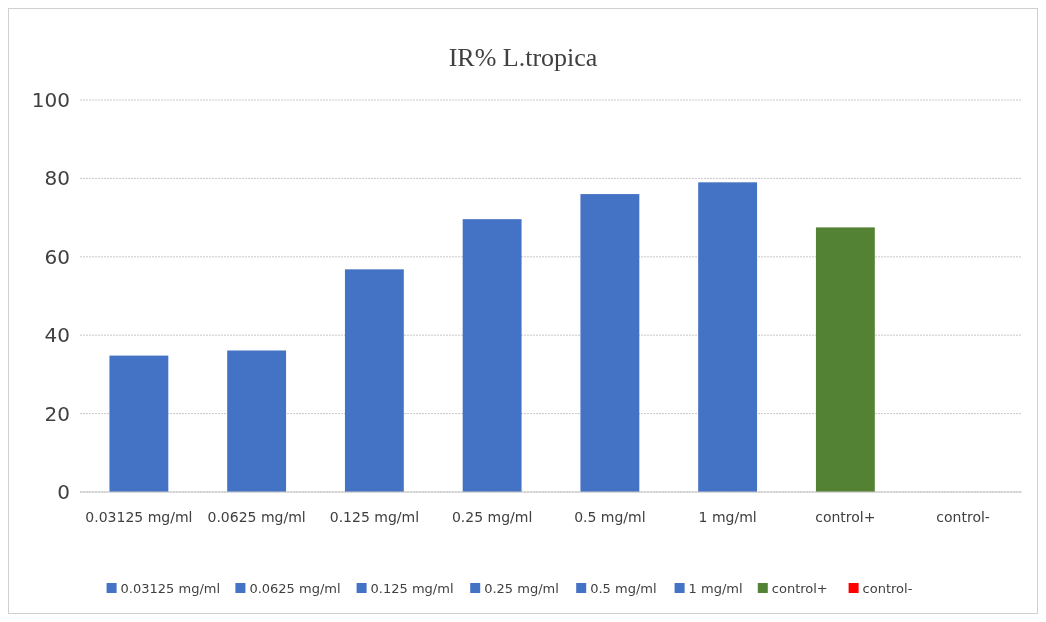 The height and width of the screenshot is (622, 1046). Describe the element at coordinates (412, 588) in the screenshot. I see `legend-label: 0.125 mg/ml` at that location.